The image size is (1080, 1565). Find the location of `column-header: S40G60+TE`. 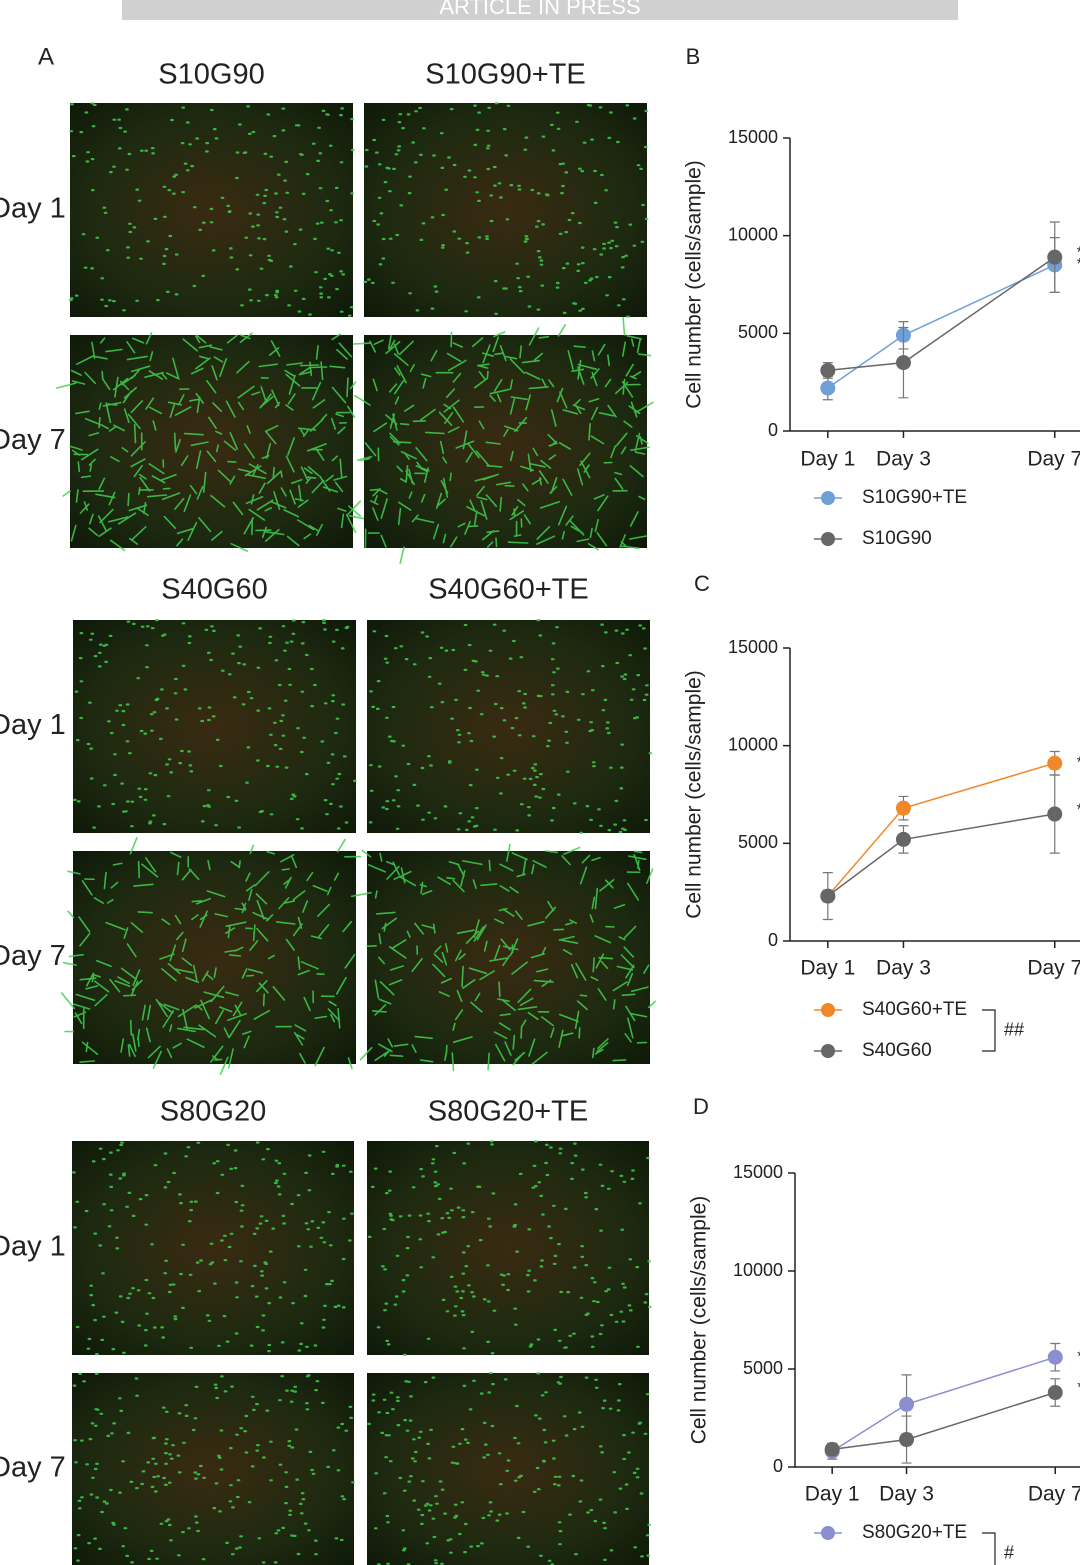

column-header: S40G60+TE is located at coordinates (508, 590).